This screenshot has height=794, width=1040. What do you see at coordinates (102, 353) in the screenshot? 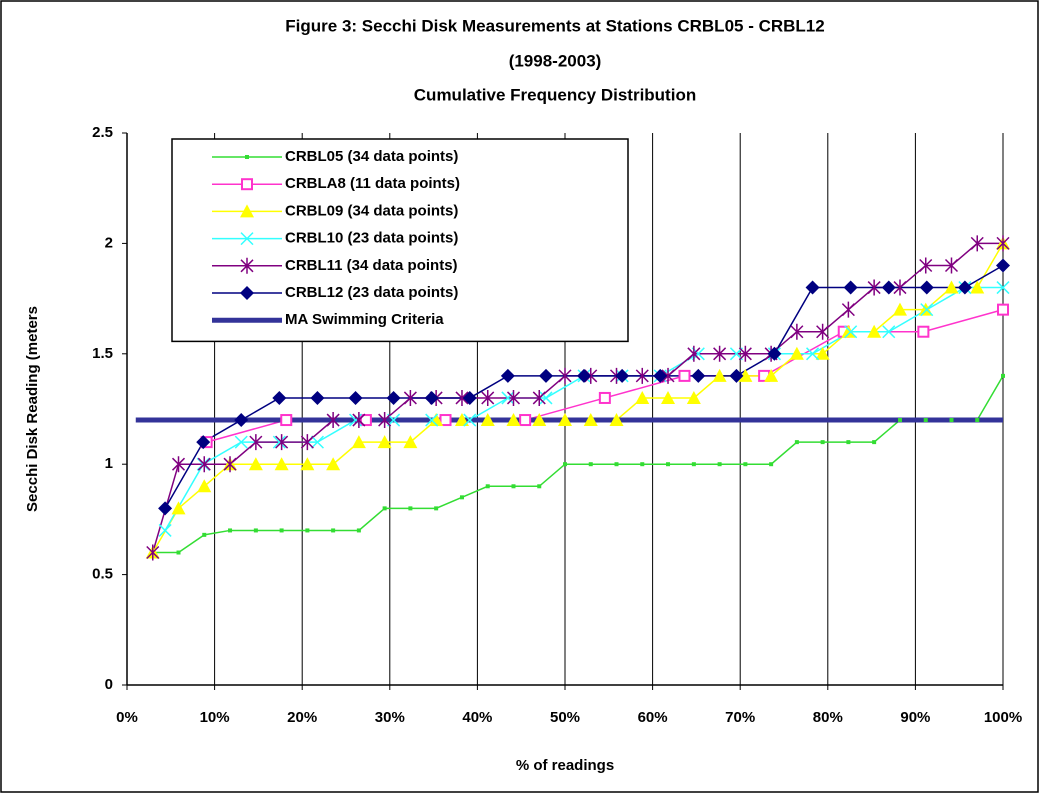
I see `y-tick-label: 1.5` at bounding box center [102, 353].